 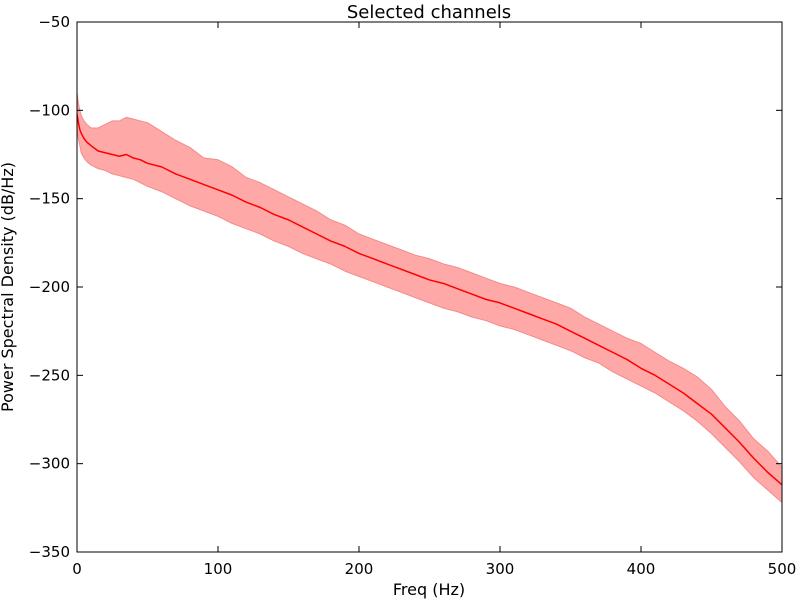 What do you see at coordinates (49, 464) in the screenshot?
I see `y-tick-label: −300` at bounding box center [49, 464].